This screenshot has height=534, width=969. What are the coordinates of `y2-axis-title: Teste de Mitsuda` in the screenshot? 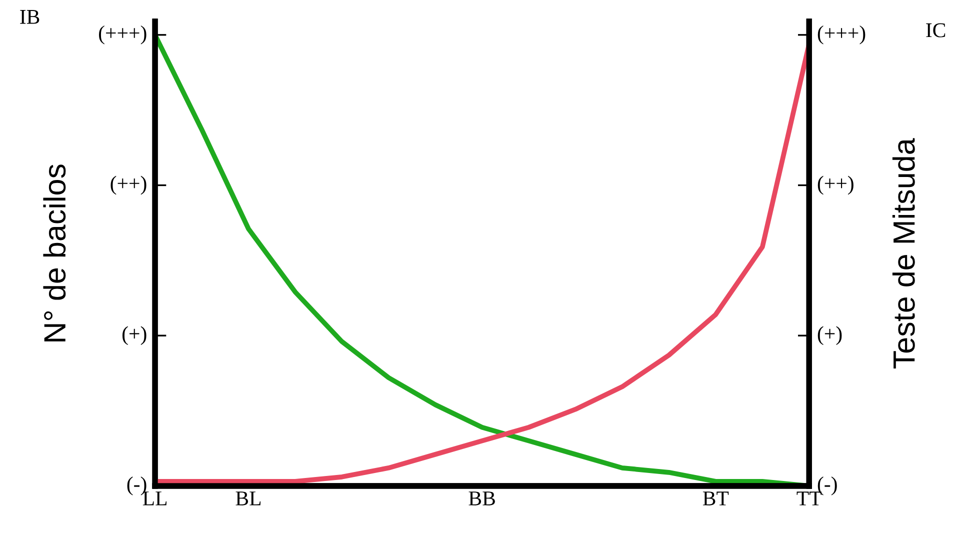 It's located at (903, 253).